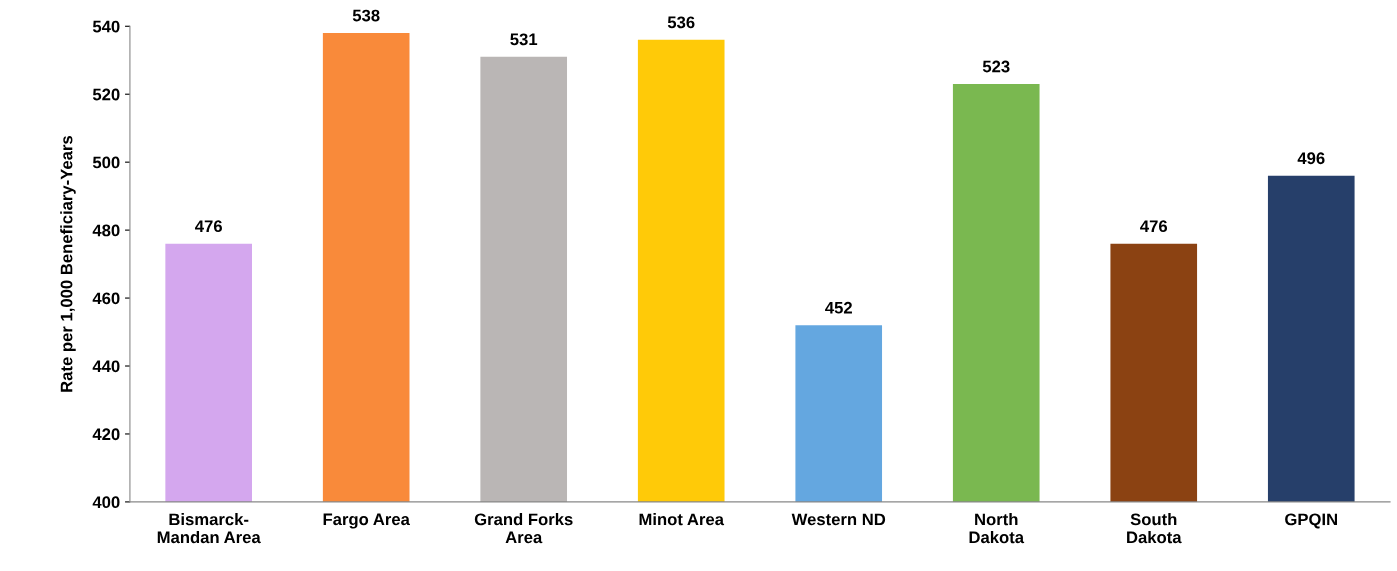  What do you see at coordinates (1311, 158) in the screenshot?
I see `data-label: 496` at bounding box center [1311, 158].